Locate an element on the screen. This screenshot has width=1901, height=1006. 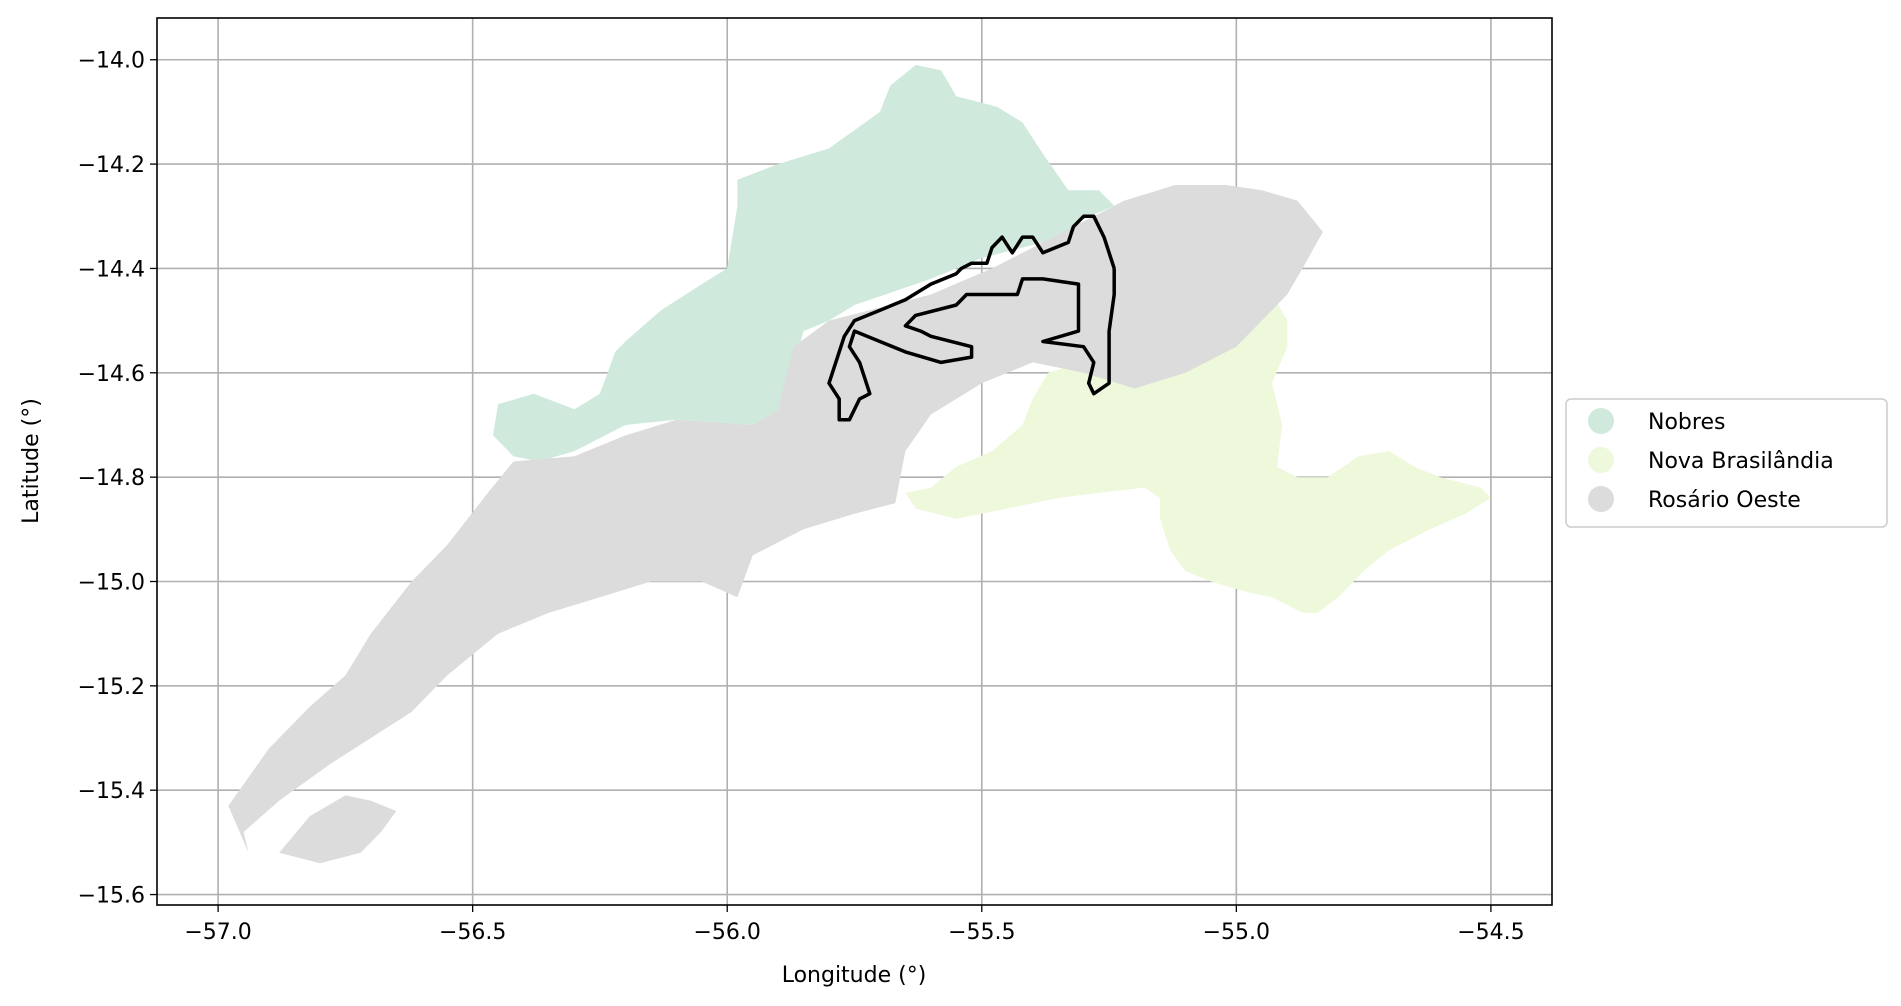
y-tick-label: −15.4 is located at coordinates (111, 791).